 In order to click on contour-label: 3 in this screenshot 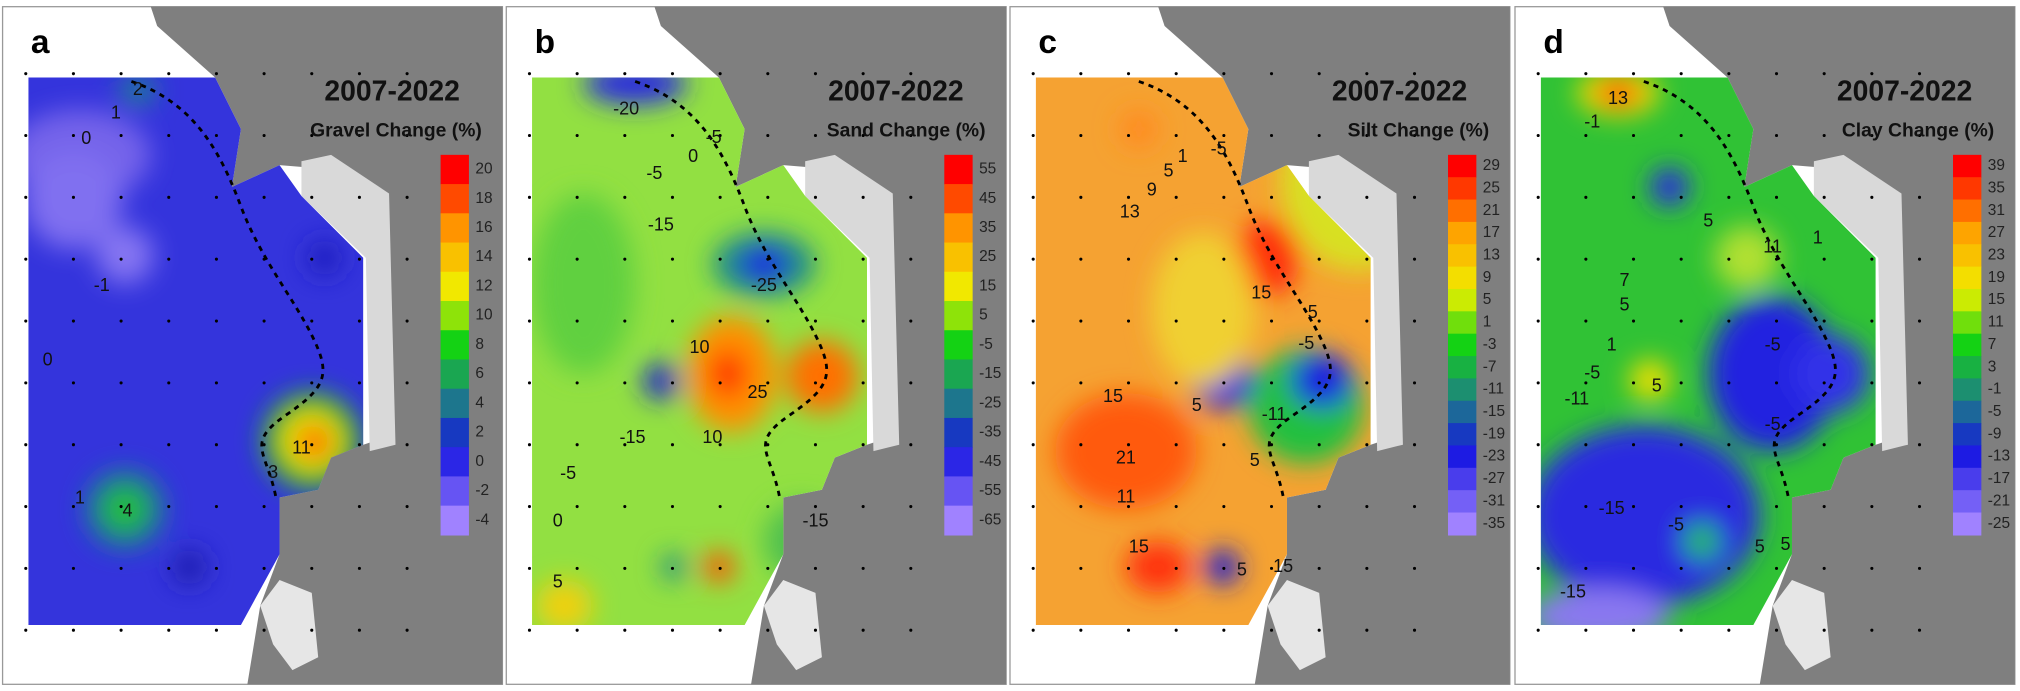, I will do `click(273, 472)`.